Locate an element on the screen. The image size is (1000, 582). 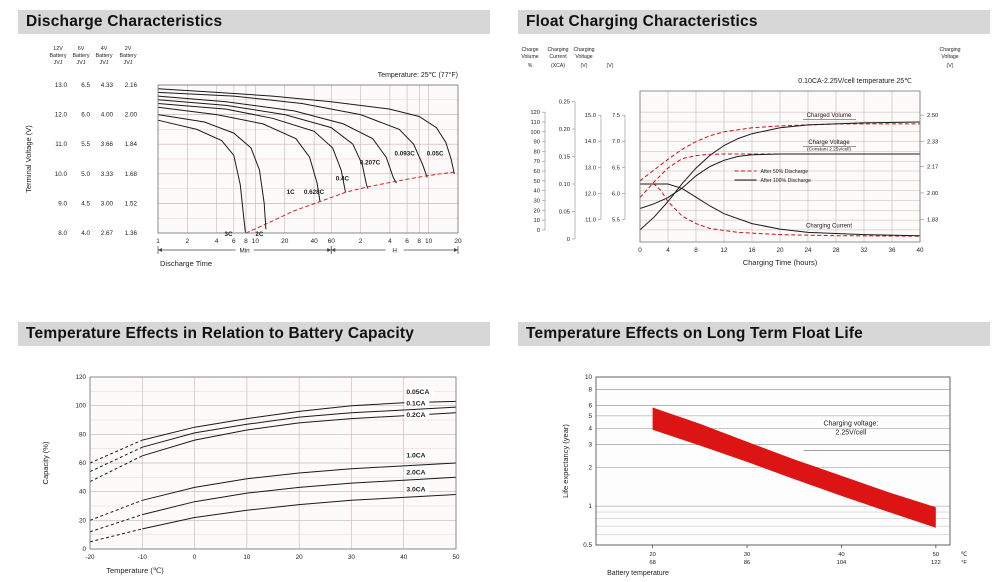
svg-text: 4.33 is located at coordinates (107, 85).